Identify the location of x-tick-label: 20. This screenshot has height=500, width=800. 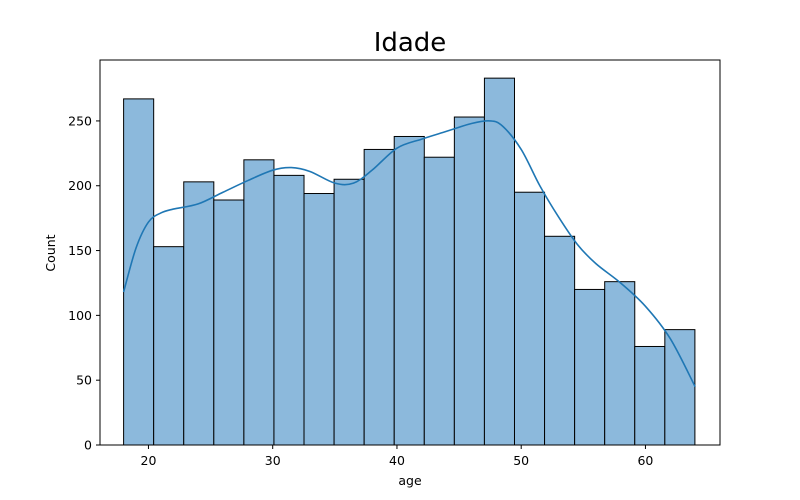
(149, 460).